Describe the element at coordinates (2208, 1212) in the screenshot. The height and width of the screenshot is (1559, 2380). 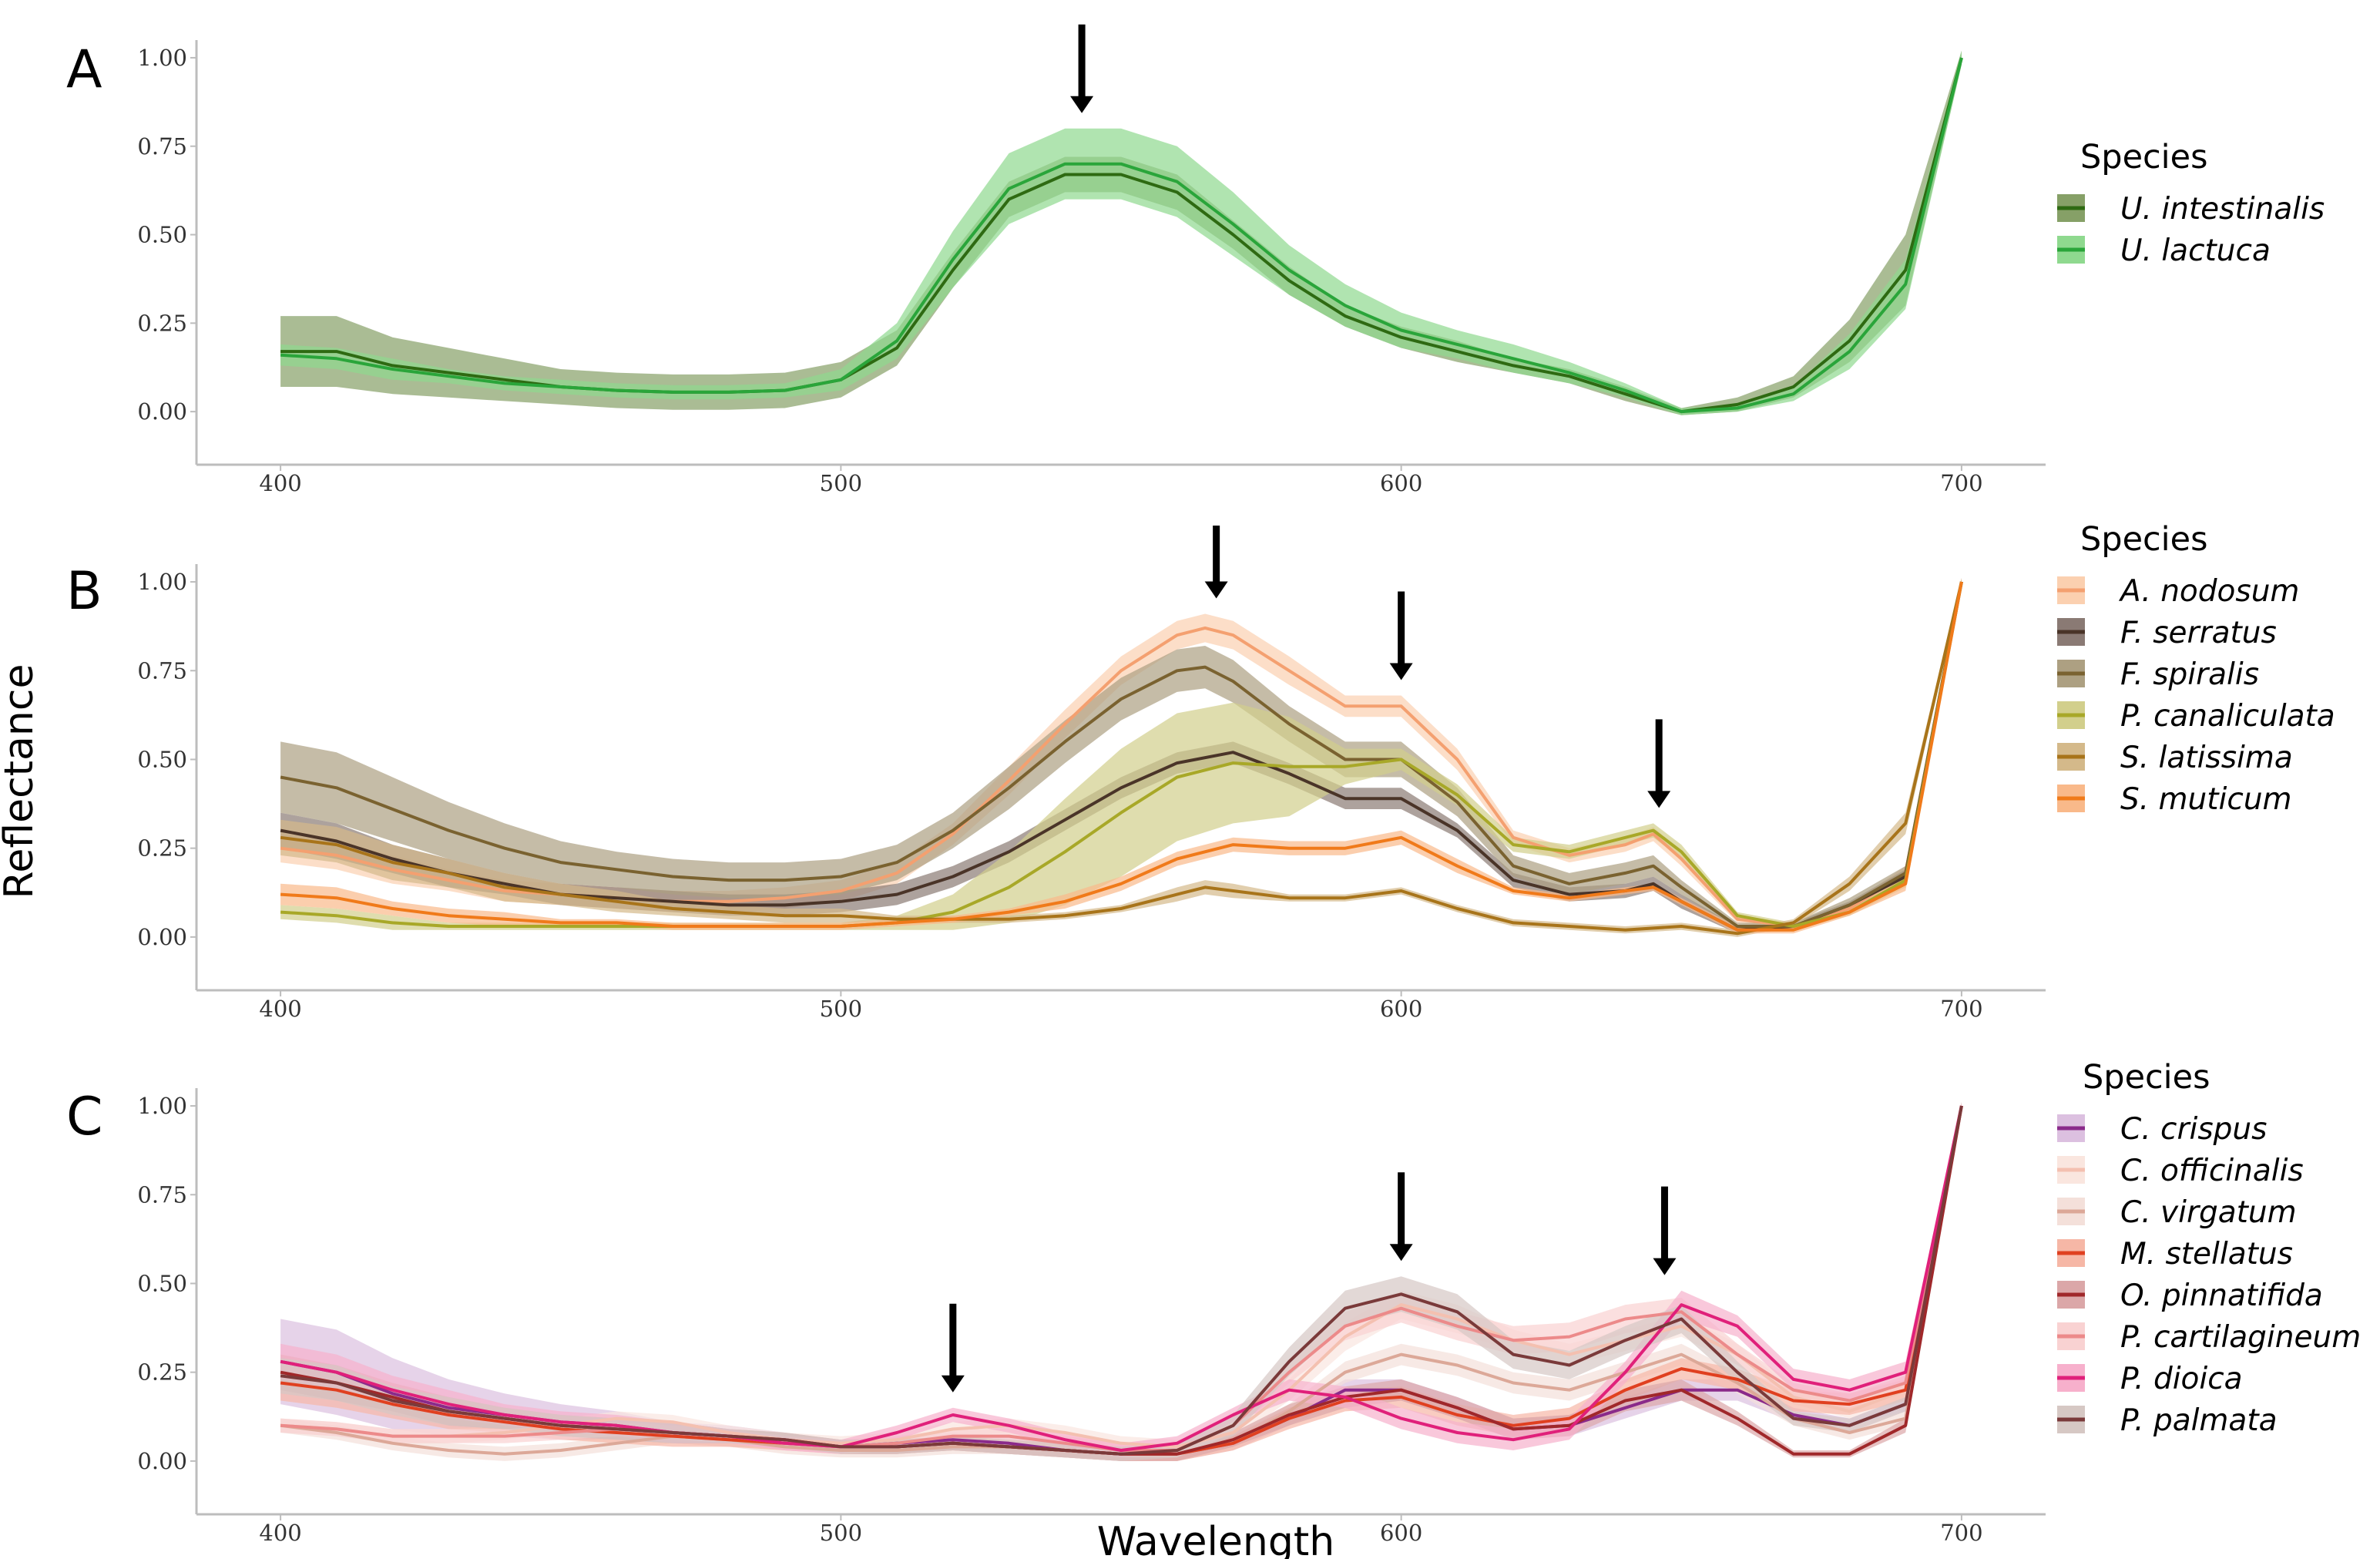
I see `legend-label: C. virgatum` at that location.